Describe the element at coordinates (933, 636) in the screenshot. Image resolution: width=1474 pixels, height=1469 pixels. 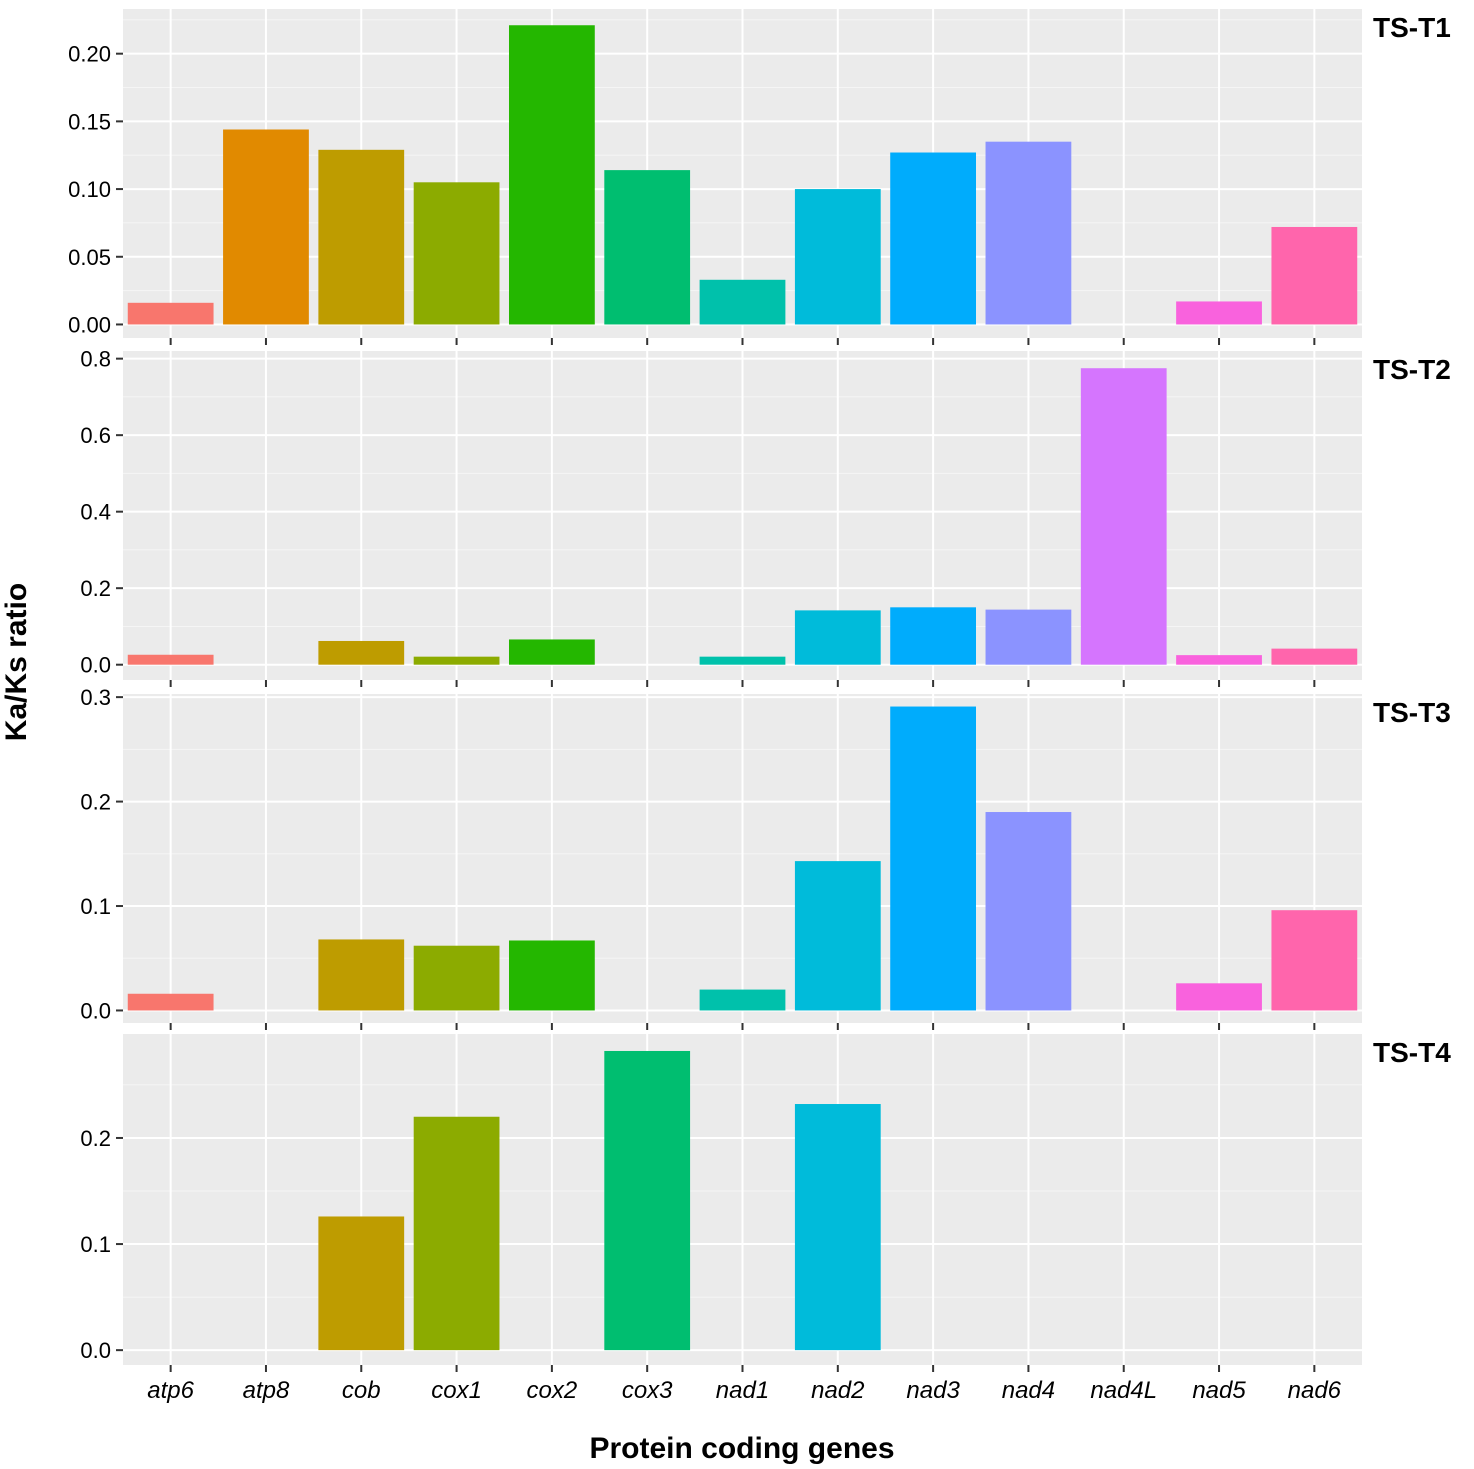
I see `bar-TS-T2-nad3` at that location.